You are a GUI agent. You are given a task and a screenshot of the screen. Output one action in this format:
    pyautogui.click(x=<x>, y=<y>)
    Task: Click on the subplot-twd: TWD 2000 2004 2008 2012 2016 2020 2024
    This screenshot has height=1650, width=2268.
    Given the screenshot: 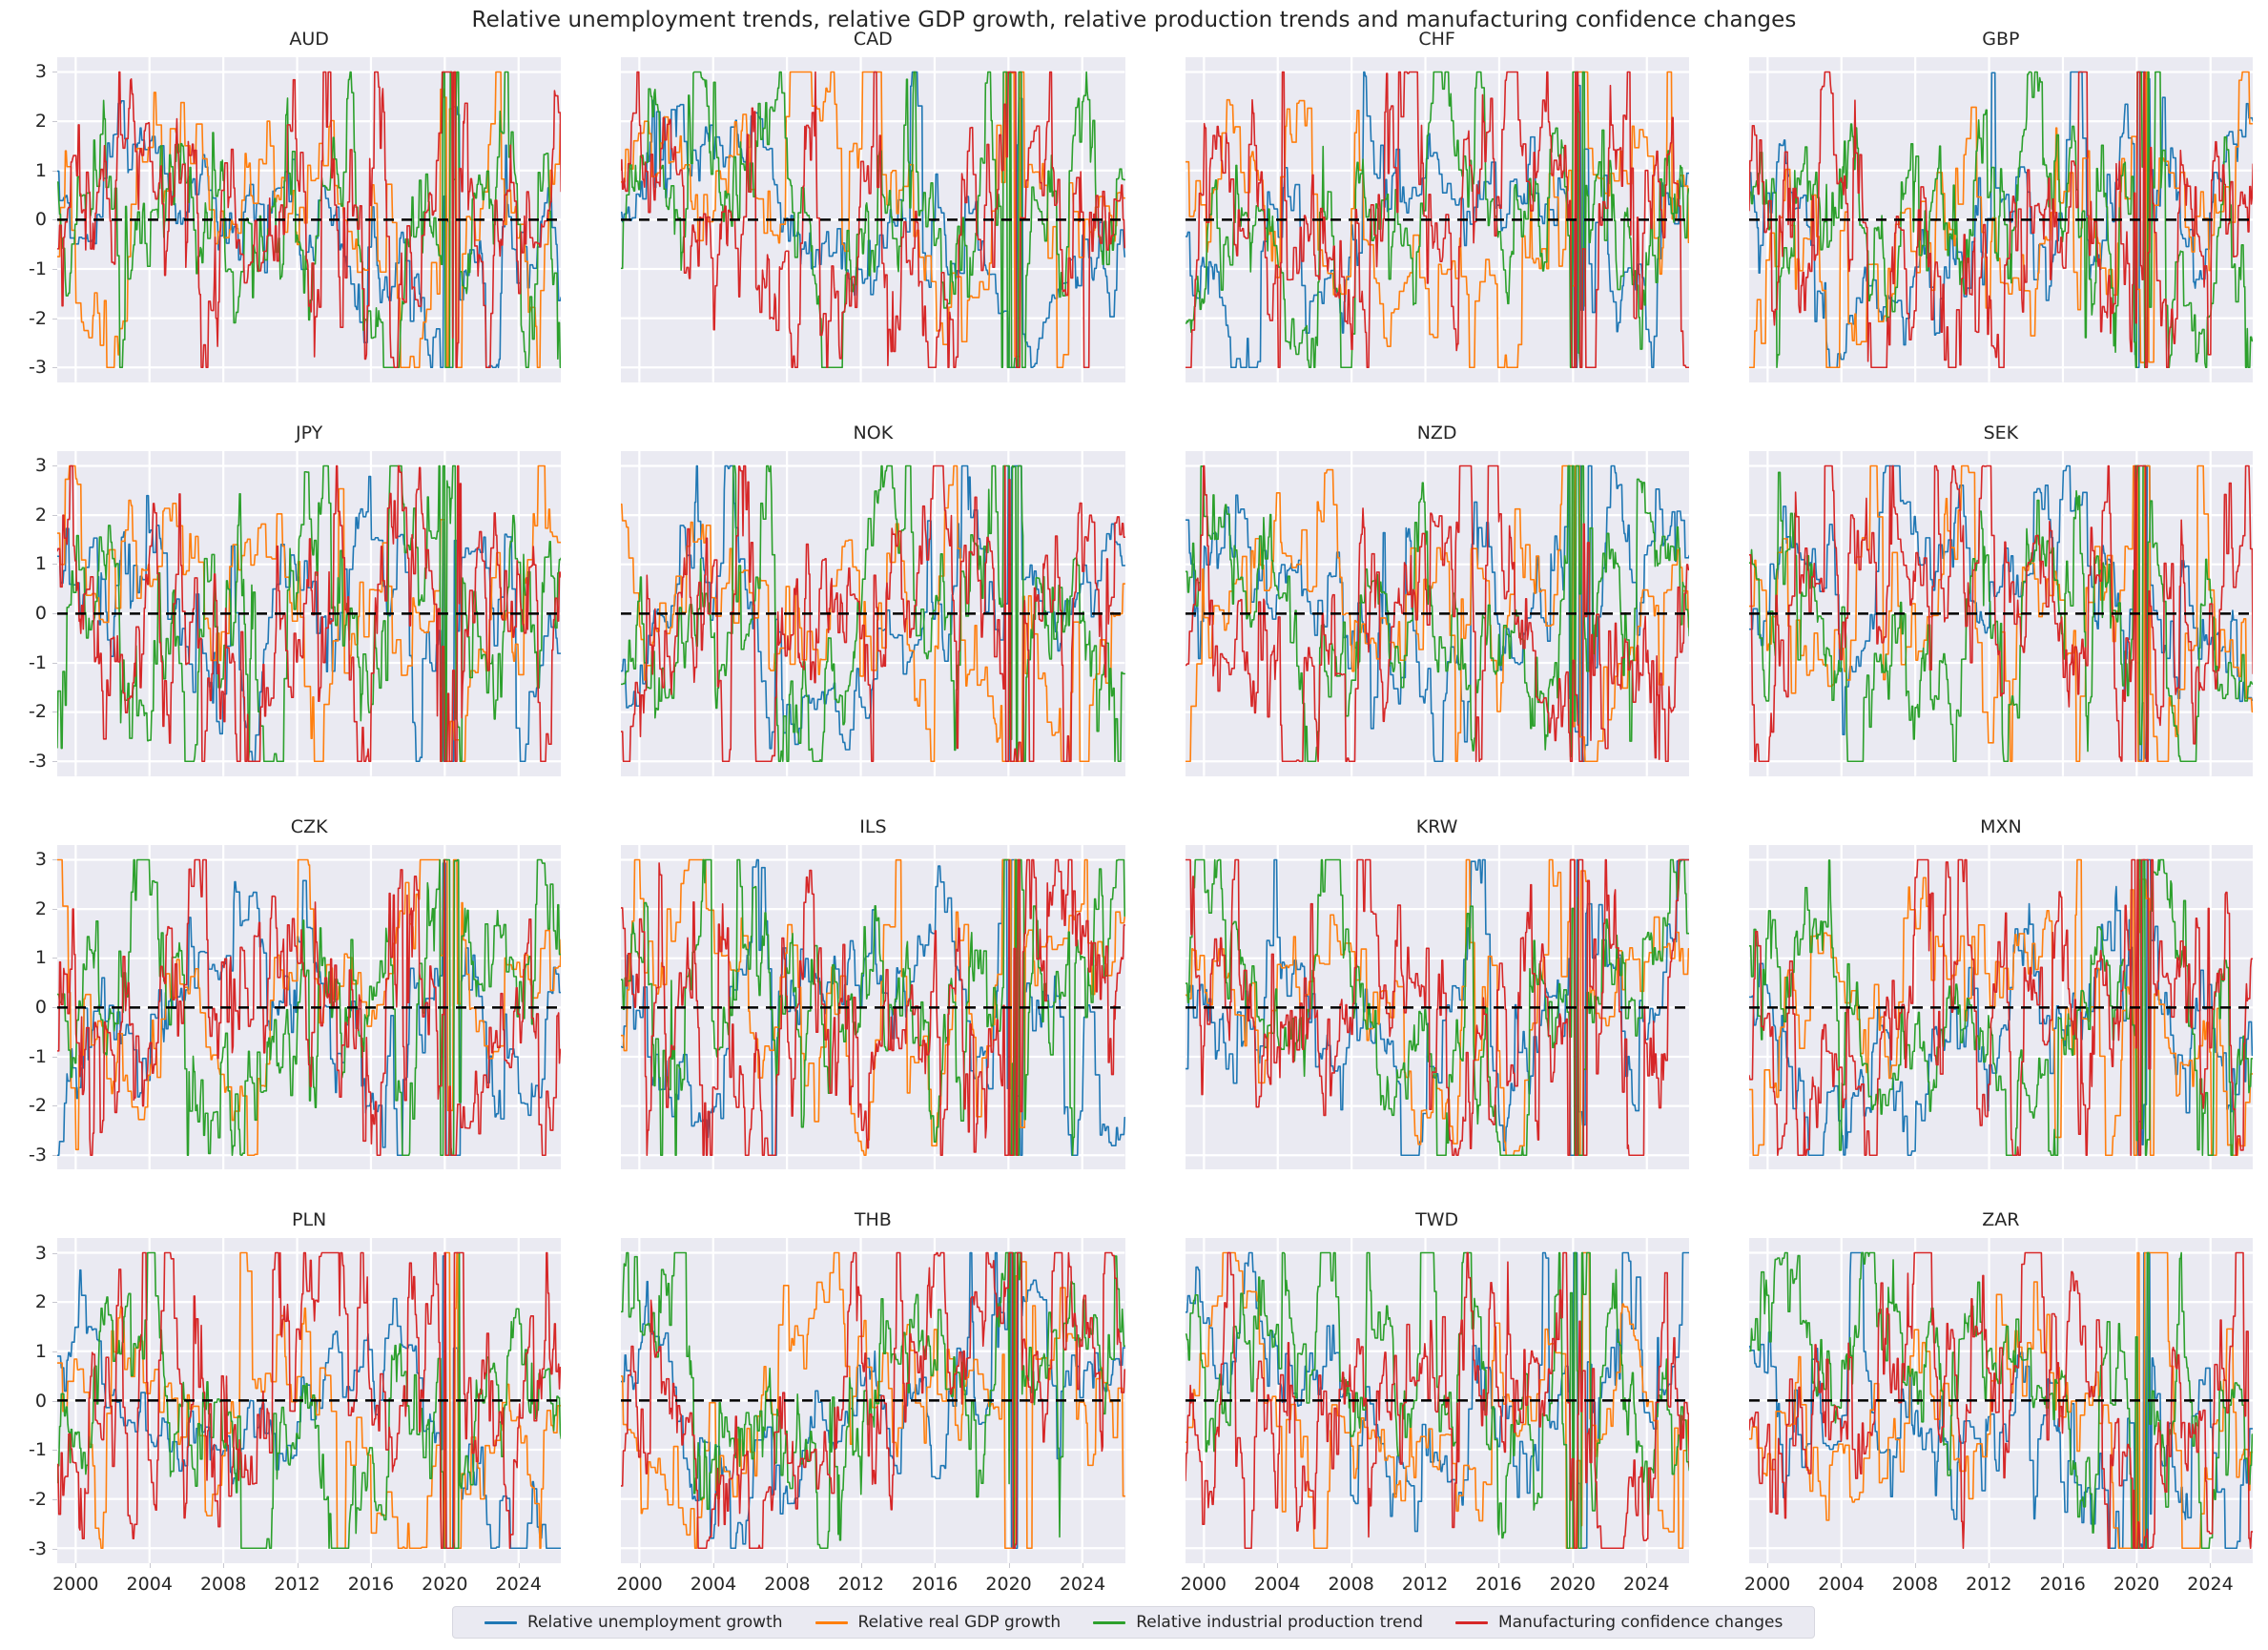 What is the action you would take?
    pyautogui.click(x=1435, y=1402)
    